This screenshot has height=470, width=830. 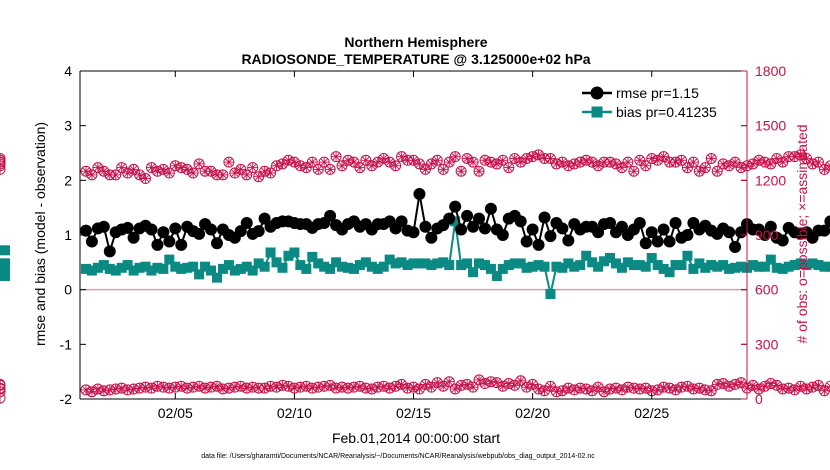 What do you see at coordinates (657, 103) in the screenshot?
I see `legend-box` at bounding box center [657, 103].